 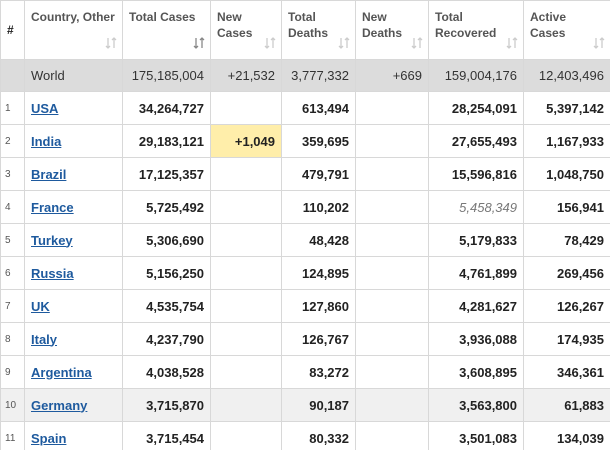 I want to click on country-link: Argentina, so click(x=61, y=372).